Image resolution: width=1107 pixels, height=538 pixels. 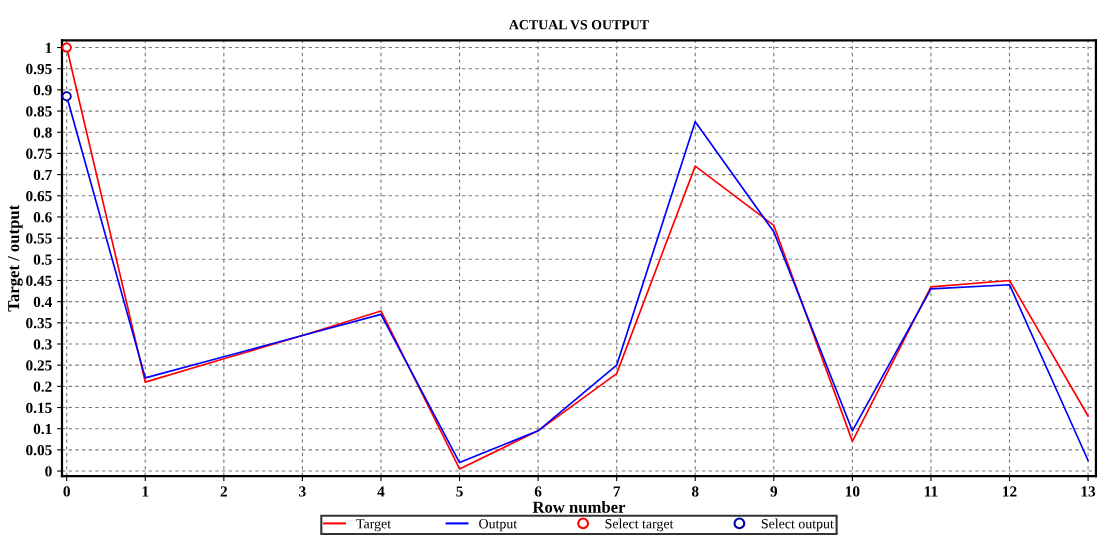 What do you see at coordinates (39, 280) in the screenshot?
I see `y-tick-label: 0.45` at bounding box center [39, 280].